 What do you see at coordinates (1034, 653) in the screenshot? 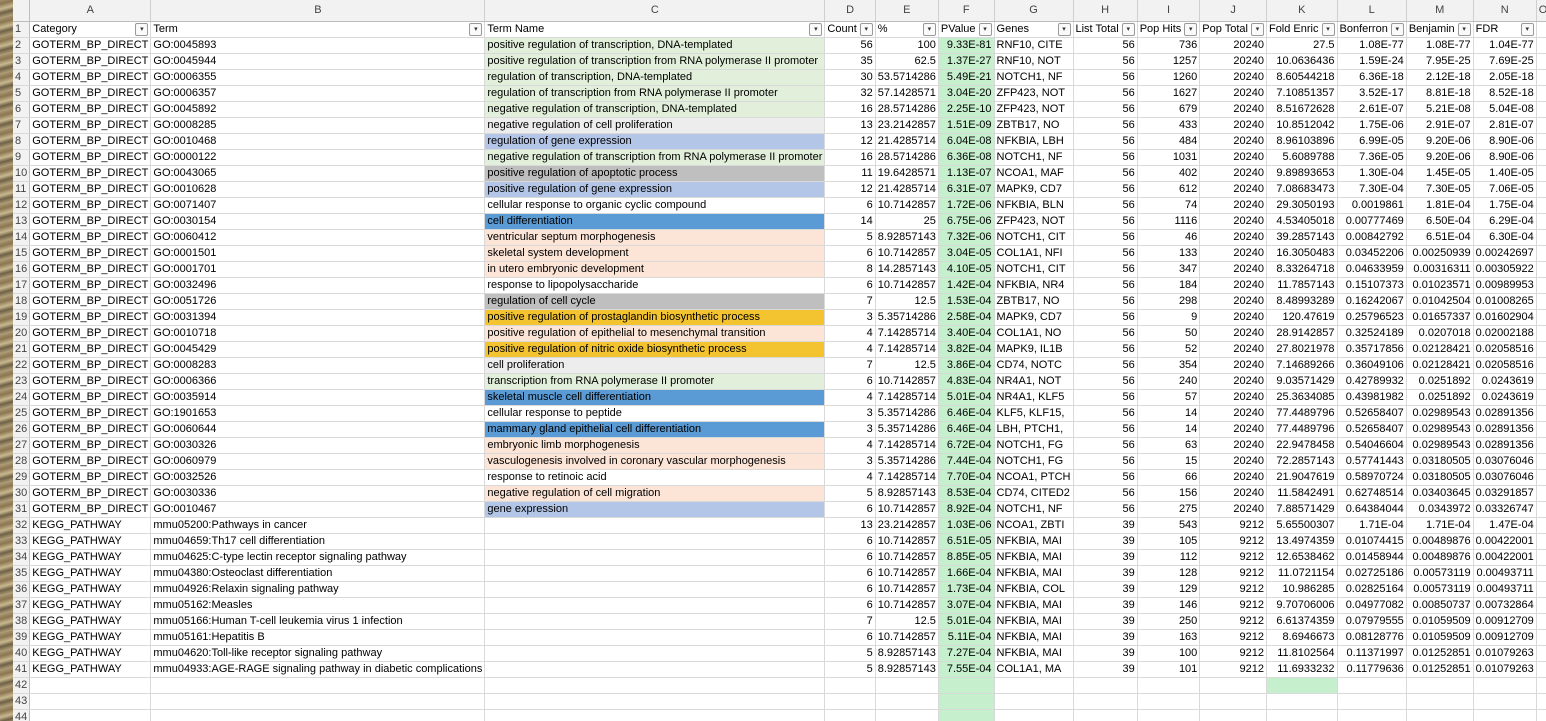
I see `cell-genes: NFKBIA, MAI` at bounding box center [1034, 653].